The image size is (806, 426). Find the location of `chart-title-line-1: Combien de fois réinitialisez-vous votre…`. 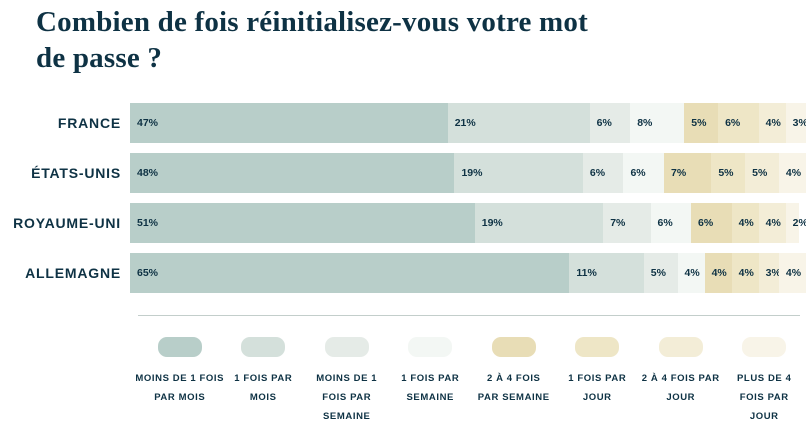

chart-title-line-1: Combien de fois réinitialisez-vous votre… is located at coordinates (312, 22).